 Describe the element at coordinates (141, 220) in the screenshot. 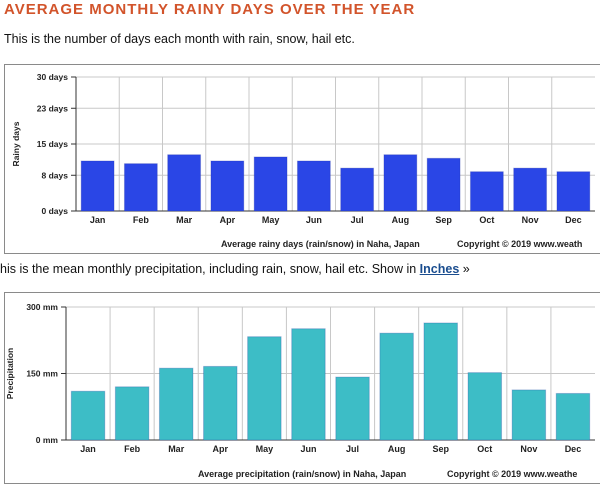

I see `rainy-x-label: Feb` at that location.